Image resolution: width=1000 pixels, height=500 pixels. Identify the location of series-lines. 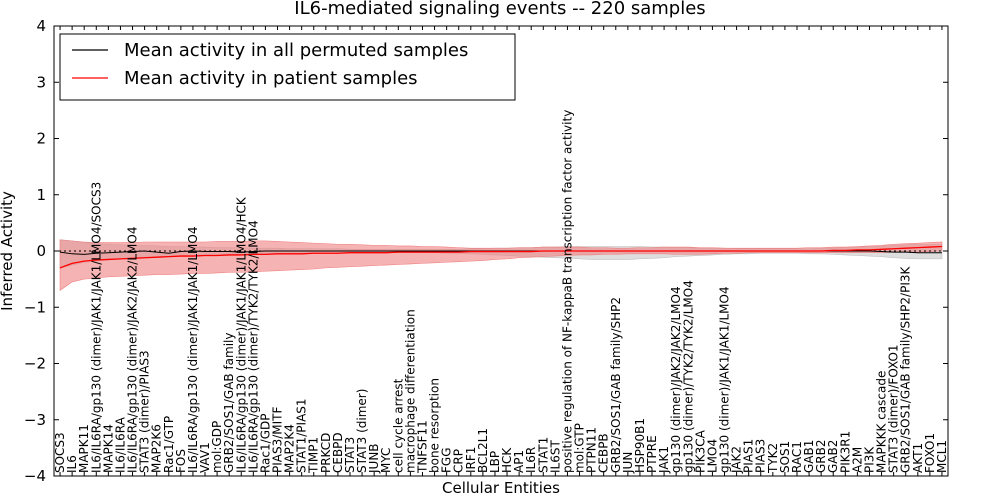
(500, 257).